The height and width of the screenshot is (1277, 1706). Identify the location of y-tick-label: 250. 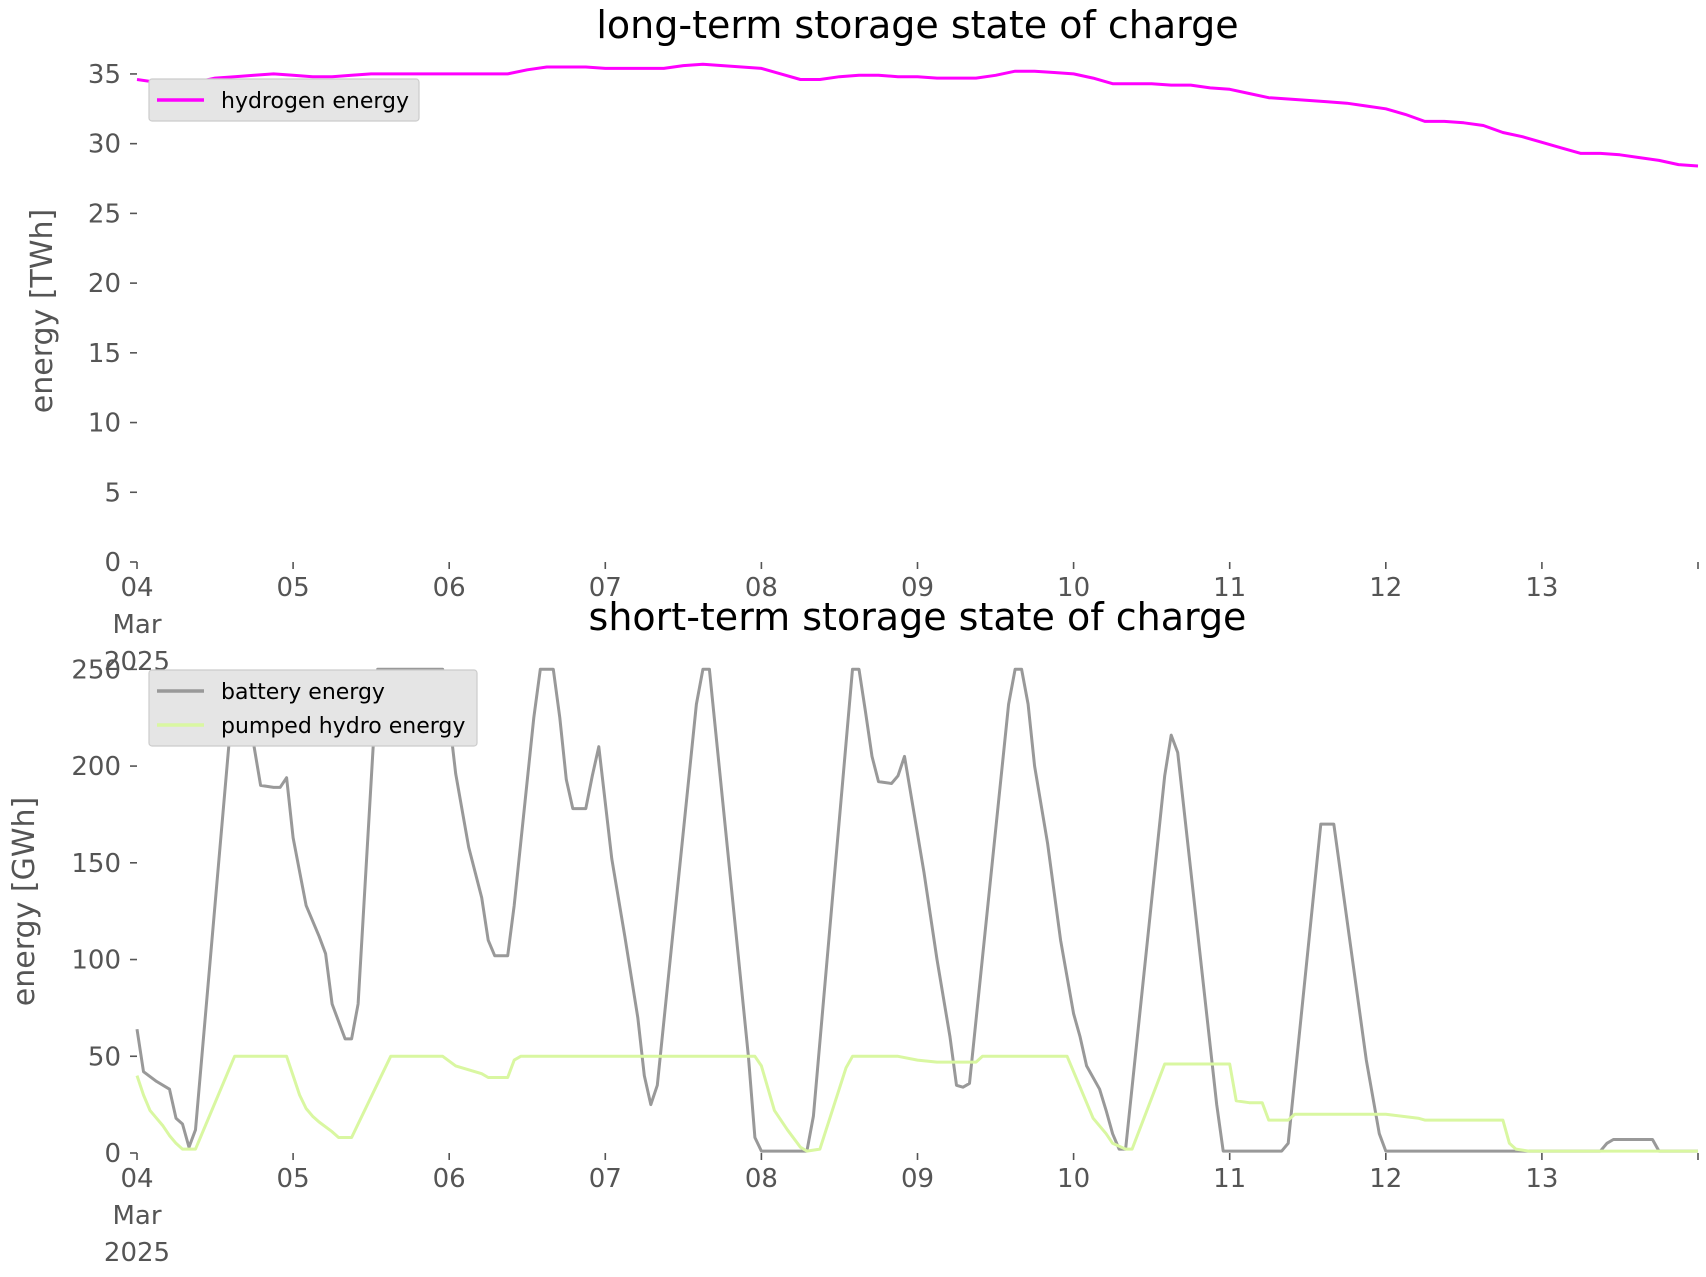
(96, 670).